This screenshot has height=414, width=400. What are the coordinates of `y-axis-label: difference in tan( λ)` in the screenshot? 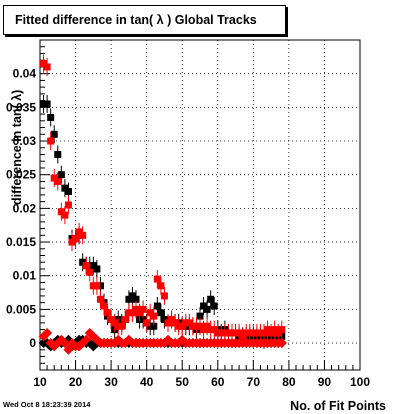 It's located at (17, 147).